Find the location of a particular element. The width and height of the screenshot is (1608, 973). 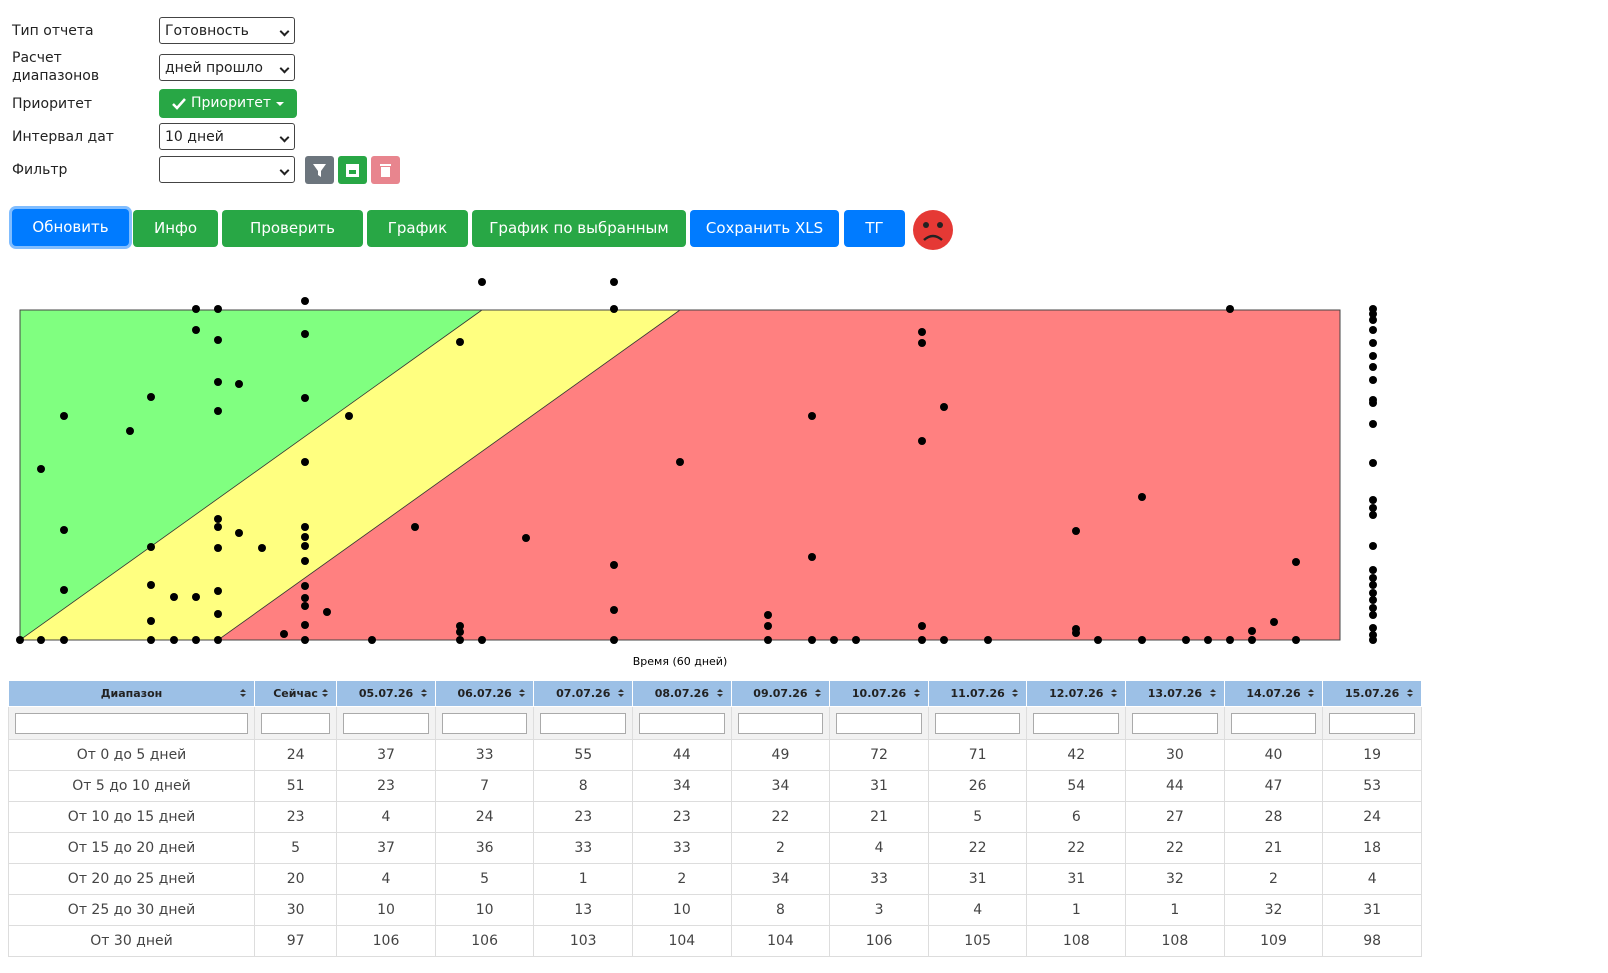

table-cell: 108 is located at coordinates (1076, 941).